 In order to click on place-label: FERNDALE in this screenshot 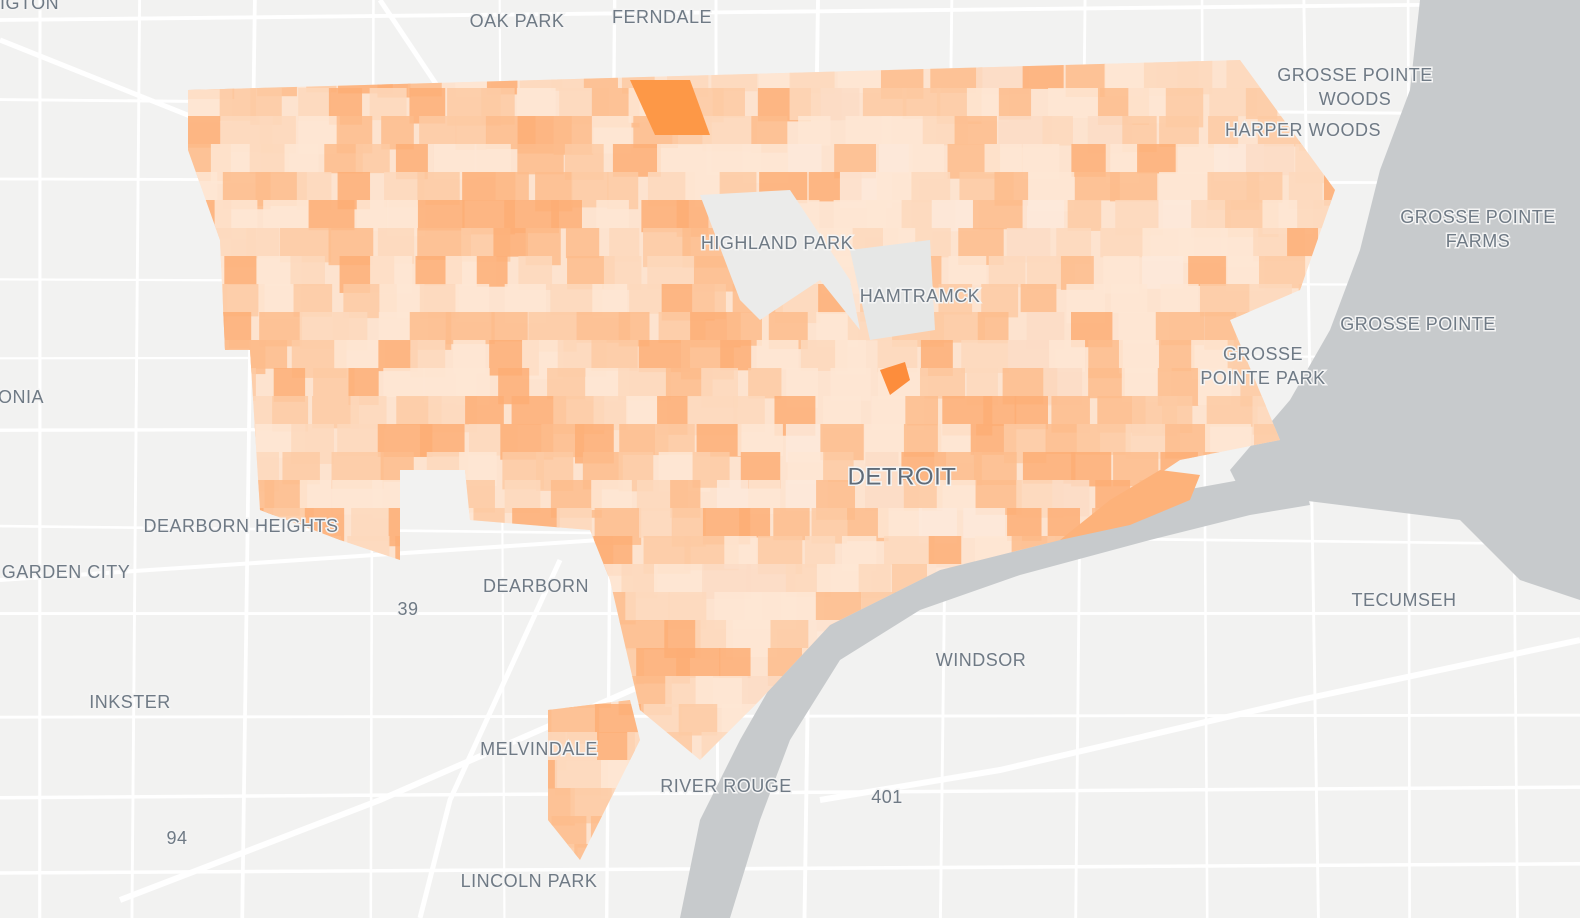, I will do `click(662, 17)`.